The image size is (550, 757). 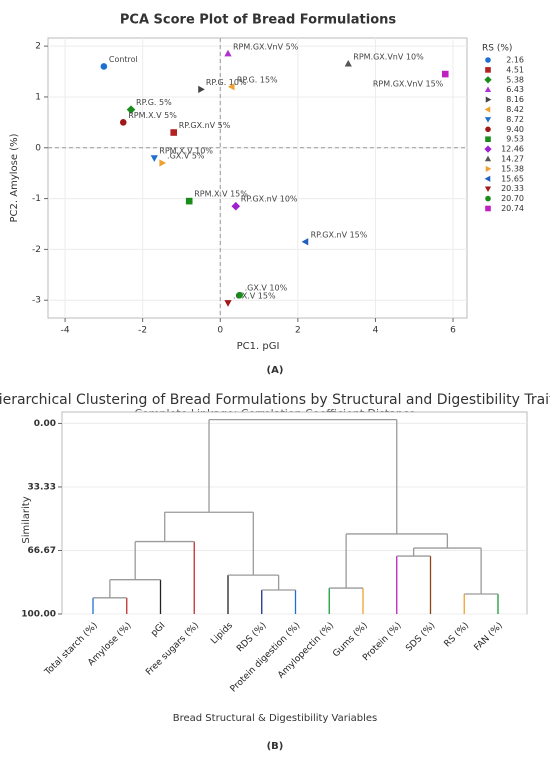 What do you see at coordinates (258, 20) in the screenshot?
I see `chart-title: PCA Score Plot of Bread Formulations` at bounding box center [258, 20].